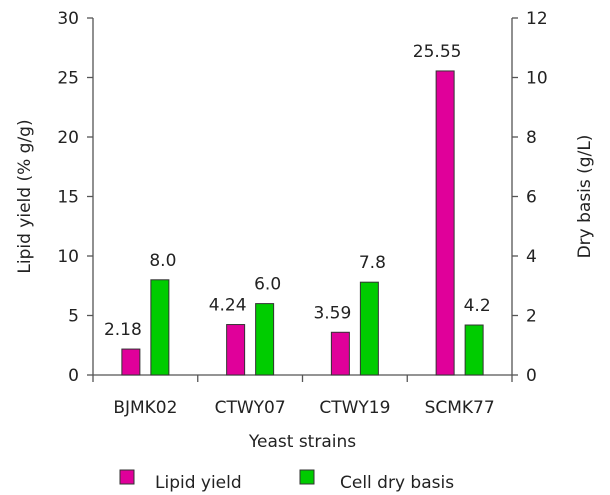 The height and width of the screenshot is (495, 610). What do you see at coordinates (162, 261) in the screenshot?
I see `data-label-cell-dry-basis: 8.0` at bounding box center [162, 261].